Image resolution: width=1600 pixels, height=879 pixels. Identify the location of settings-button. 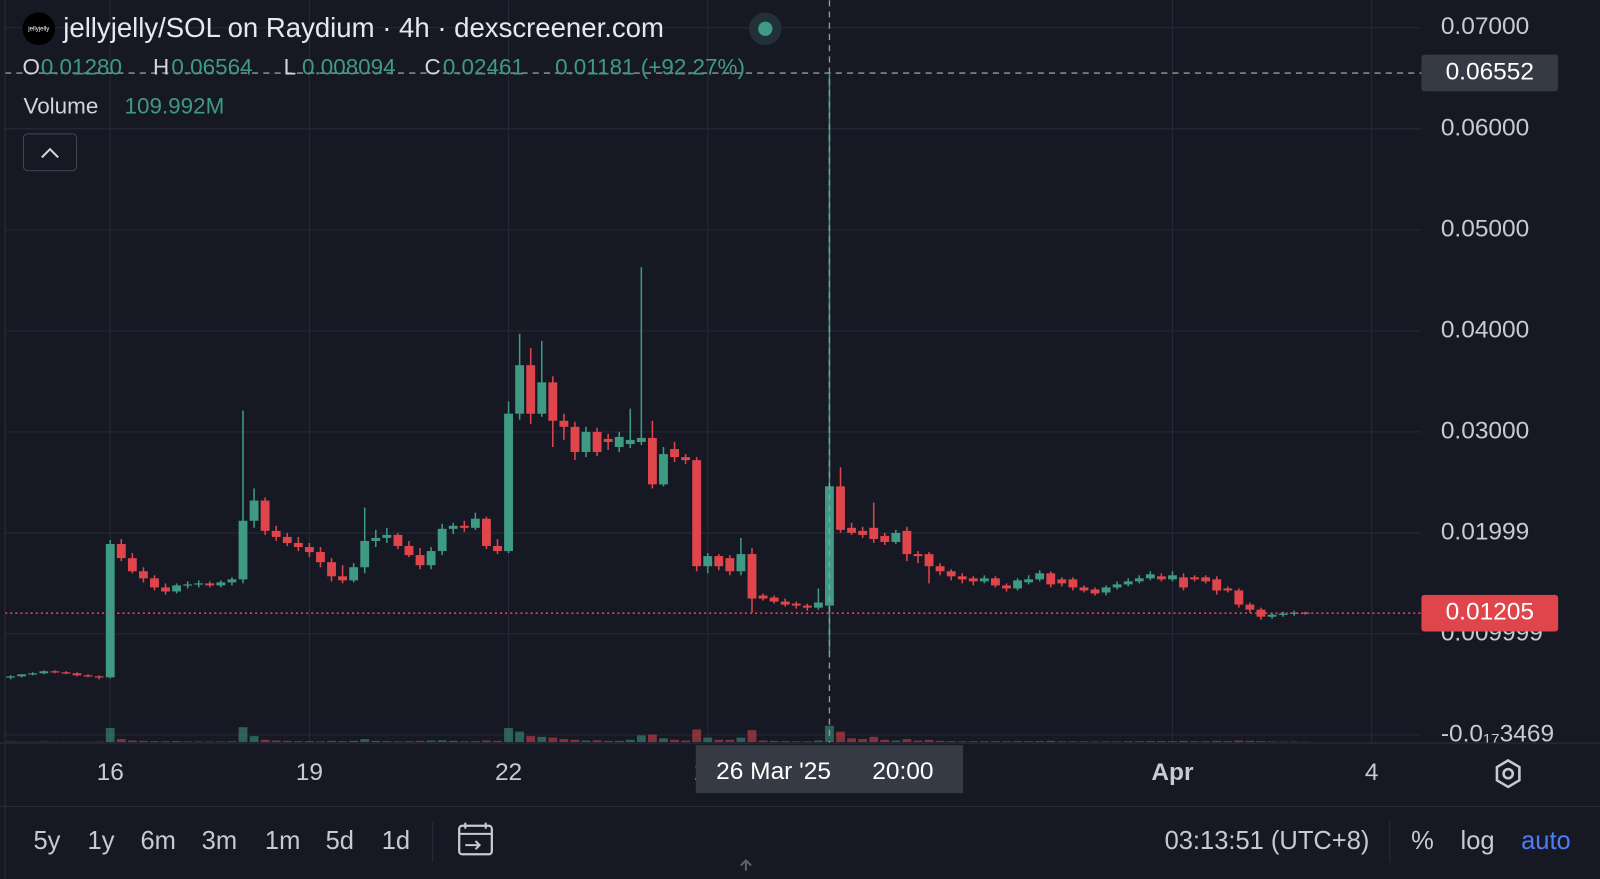
(1508, 773).